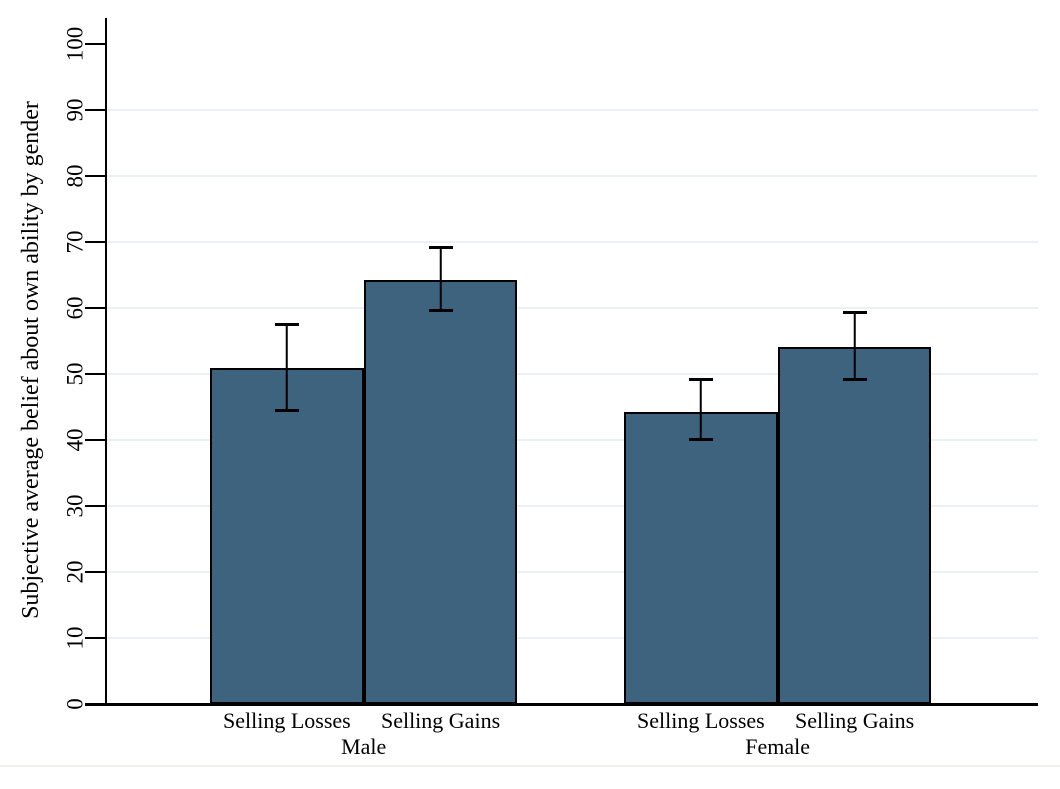  What do you see at coordinates (106, 361) in the screenshot?
I see `y-axis-line` at bounding box center [106, 361].